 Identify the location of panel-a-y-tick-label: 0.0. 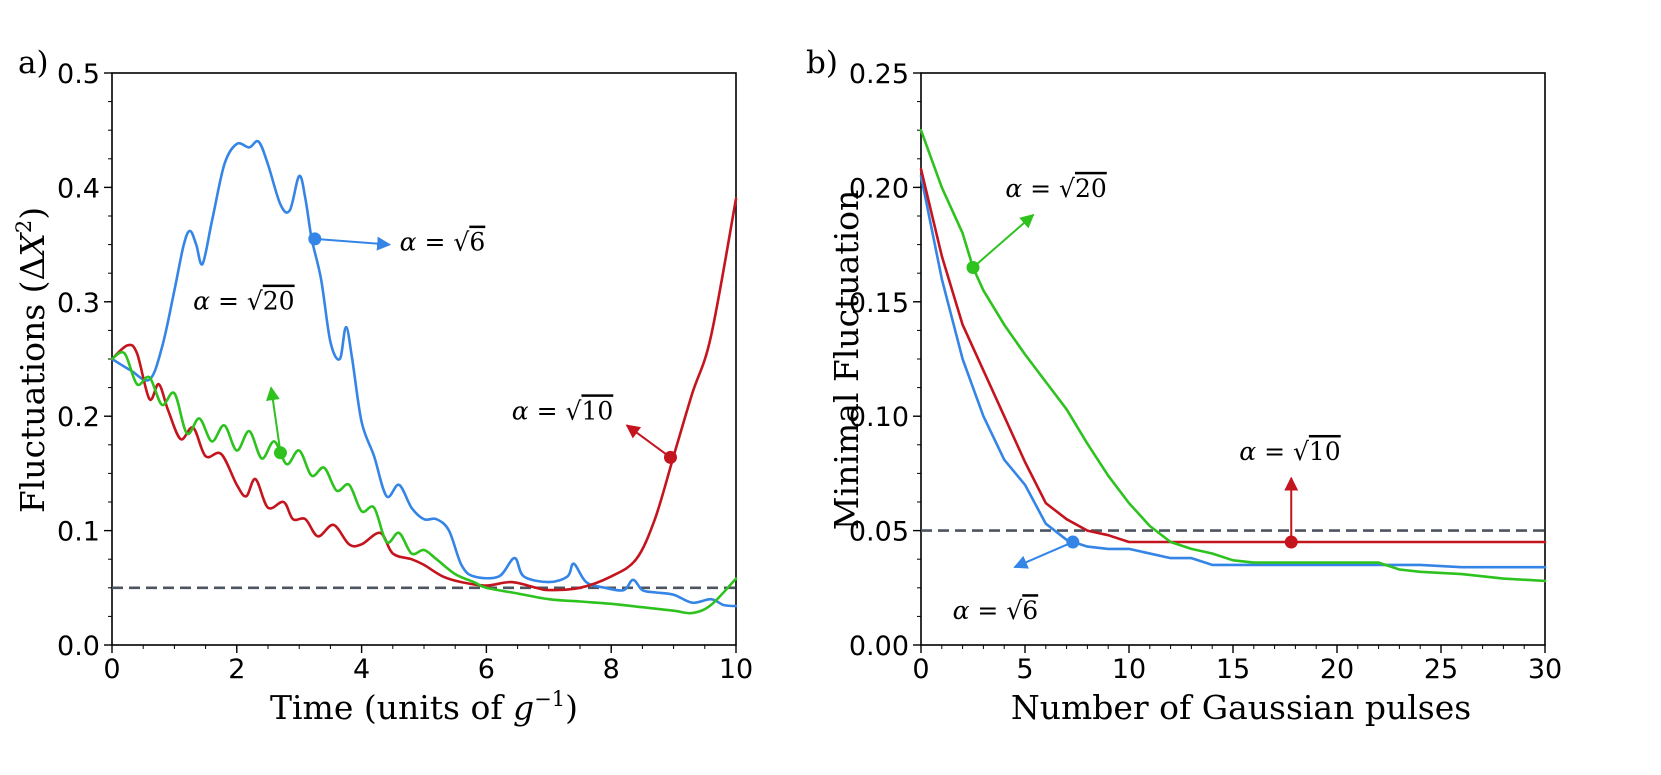
(78, 646).